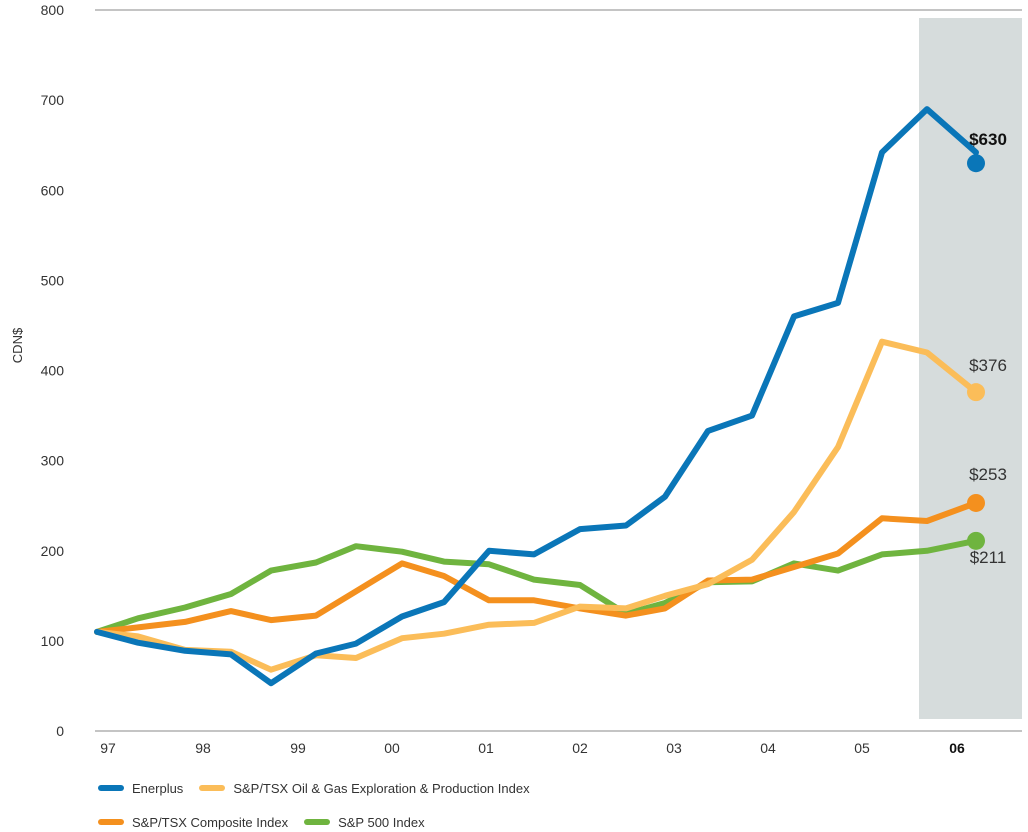 The height and width of the screenshot is (832, 1028). What do you see at coordinates (988, 474) in the screenshot?
I see `end-label-2: $253` at bounding box center [988, 474].